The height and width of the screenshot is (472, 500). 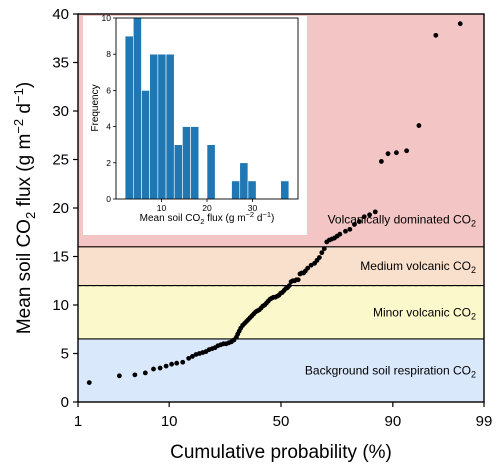 I want to click on inset-y-ticks: 0 2 4 6 8 10, so click(x=109, y=108).